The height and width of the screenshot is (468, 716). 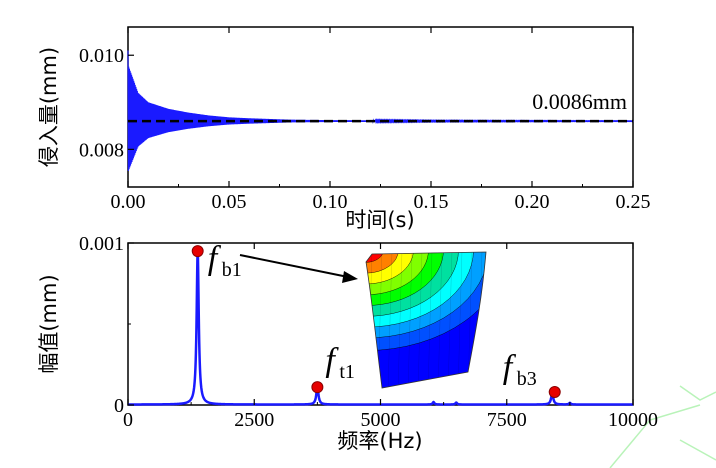 I want to click on x-tick-label: 0.05, so click(x=229, y=202).